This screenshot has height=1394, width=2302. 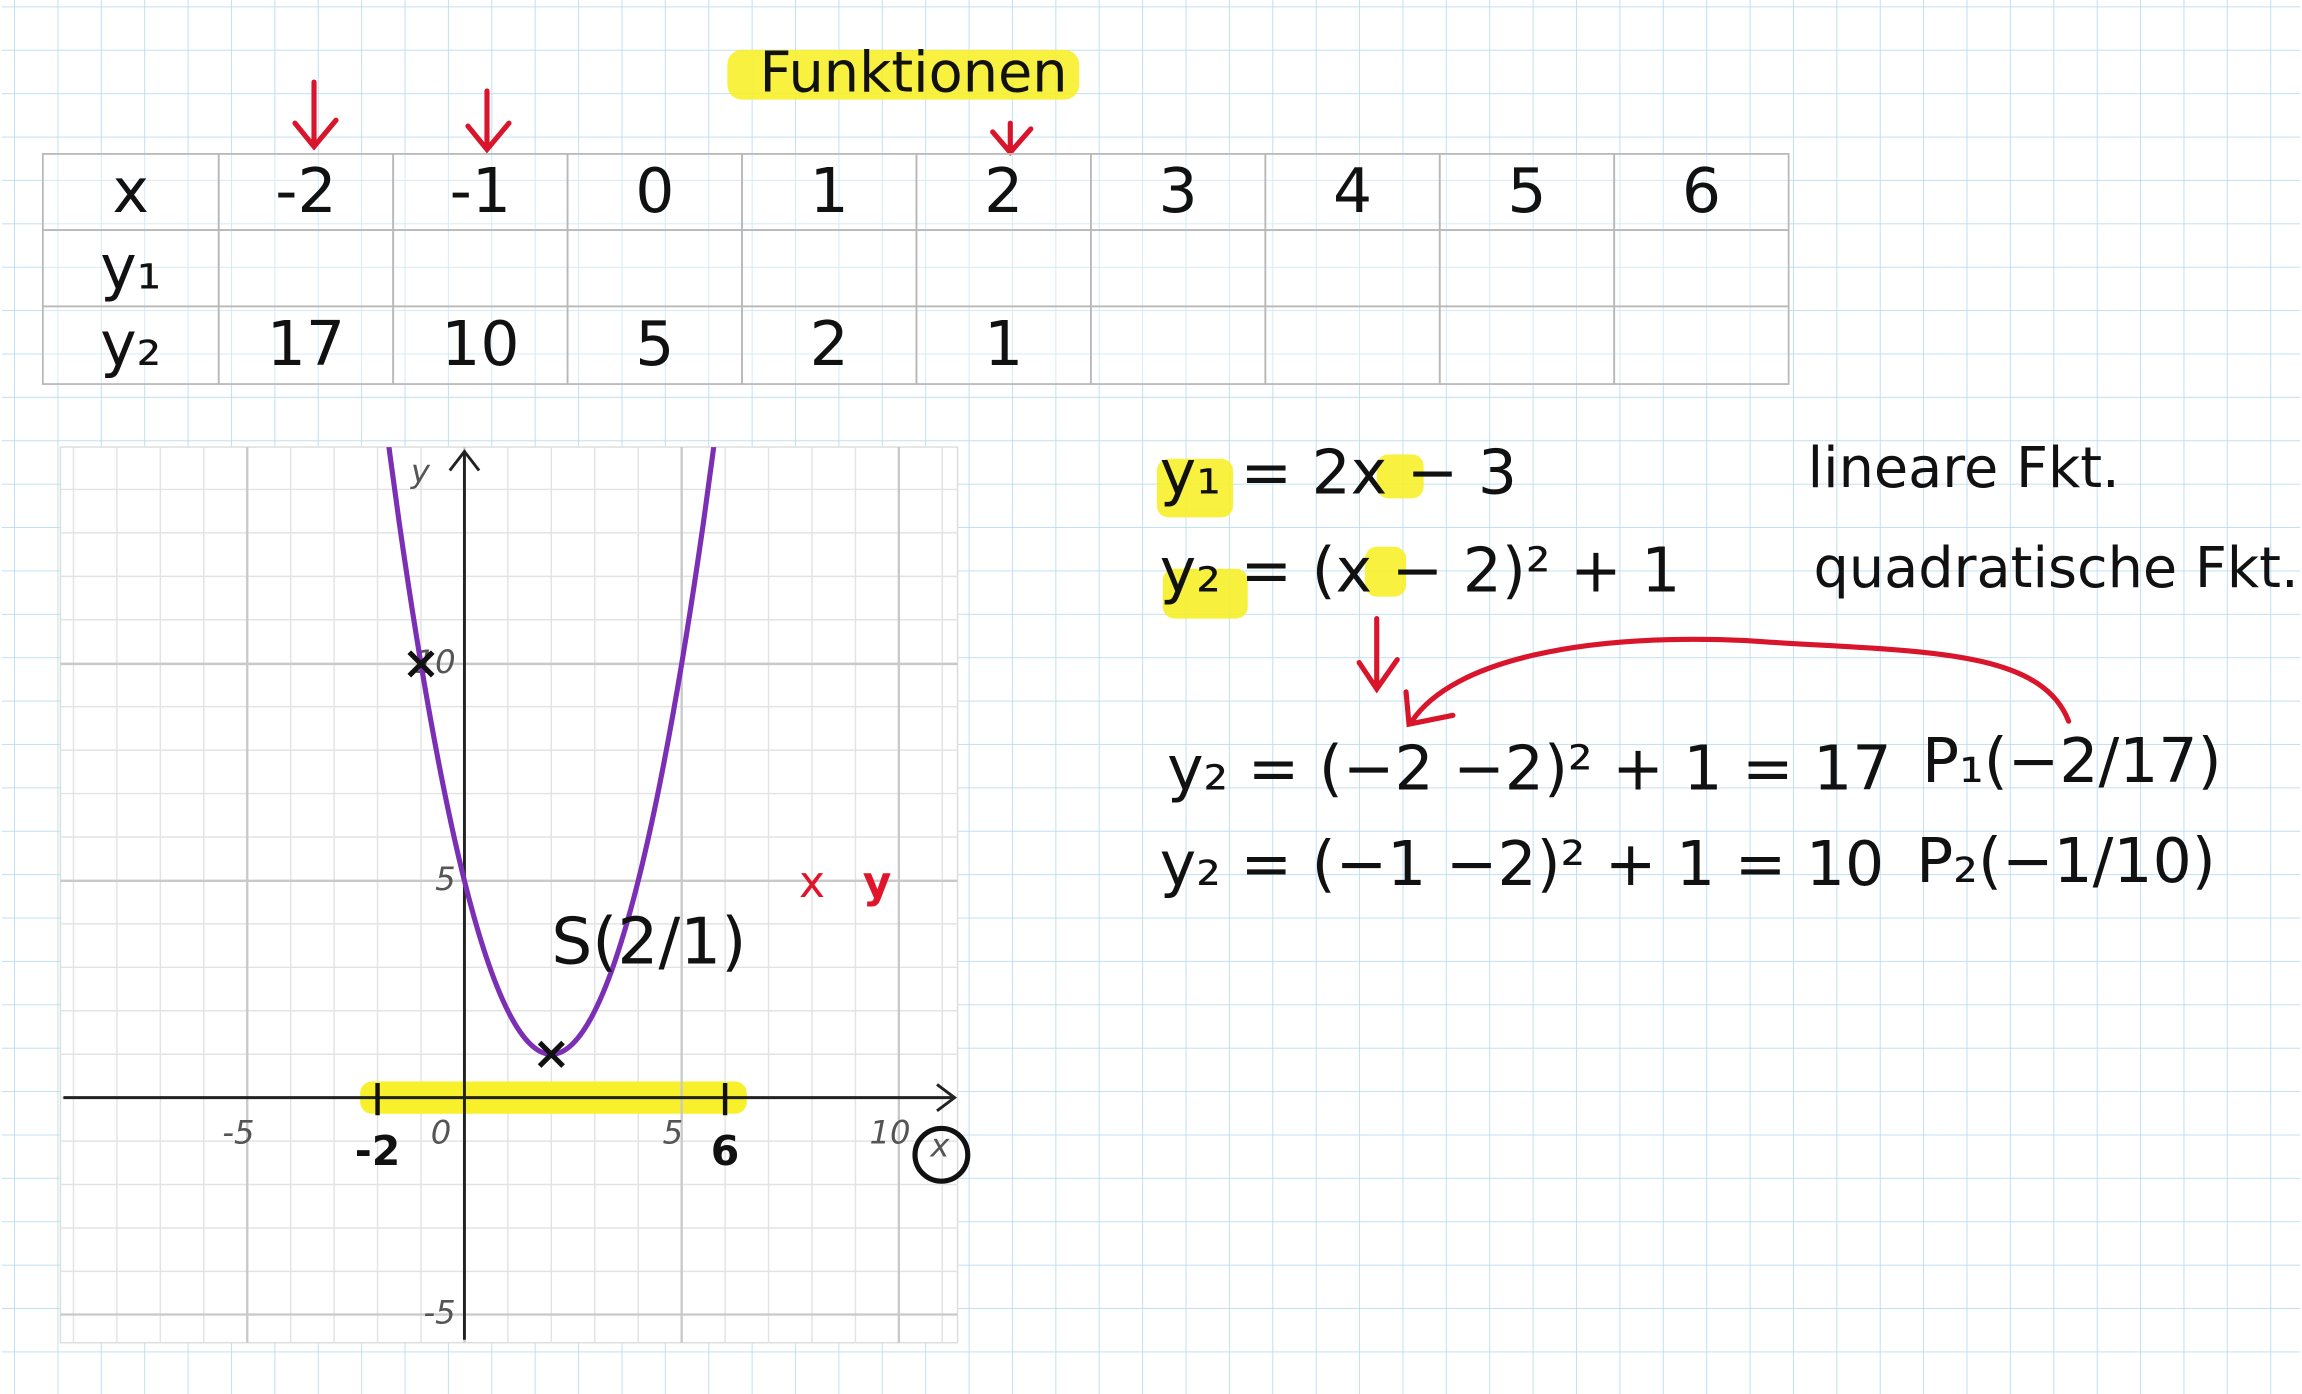 I want to click on comment: P₂(−1/10), so click(x=2066, y=861).